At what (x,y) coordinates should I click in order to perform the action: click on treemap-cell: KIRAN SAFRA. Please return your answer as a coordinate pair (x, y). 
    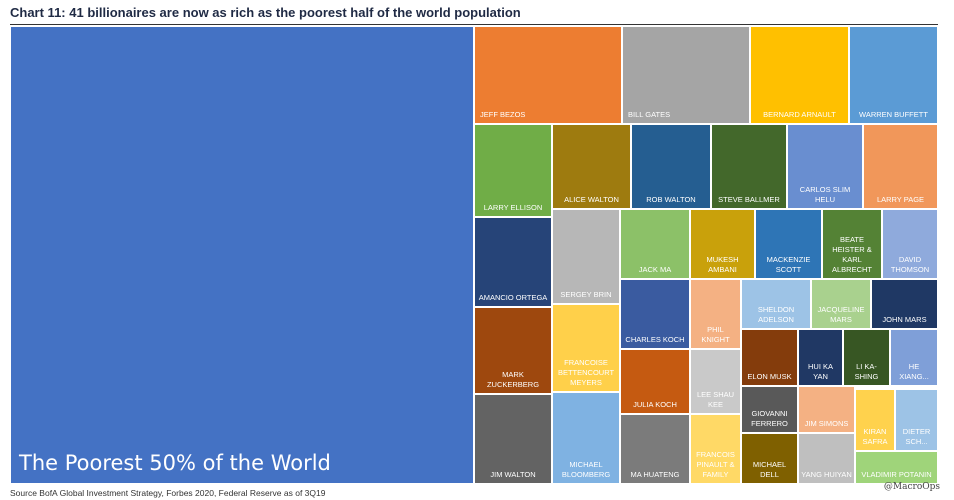
    Looking at the image, I should click on (875, 420).